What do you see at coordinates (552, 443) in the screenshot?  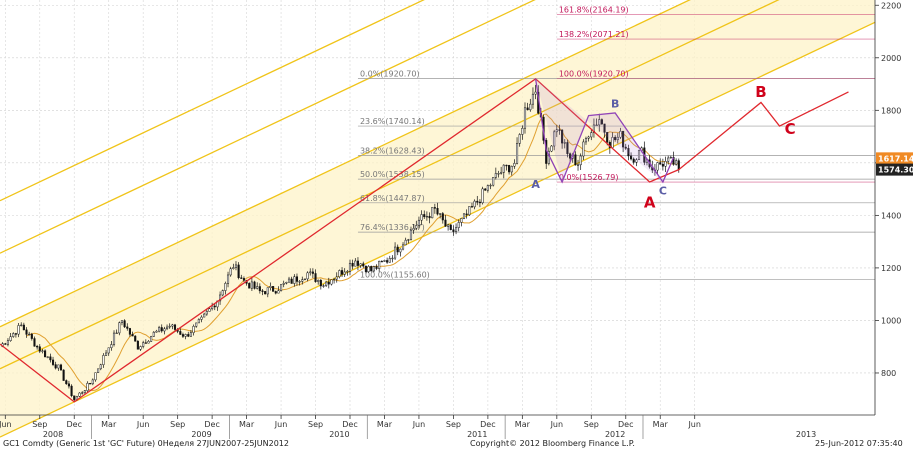 I see `footer-center: Copyright© 2012 Bloomberg Finance L.P.` at bounding box center [552, 443].